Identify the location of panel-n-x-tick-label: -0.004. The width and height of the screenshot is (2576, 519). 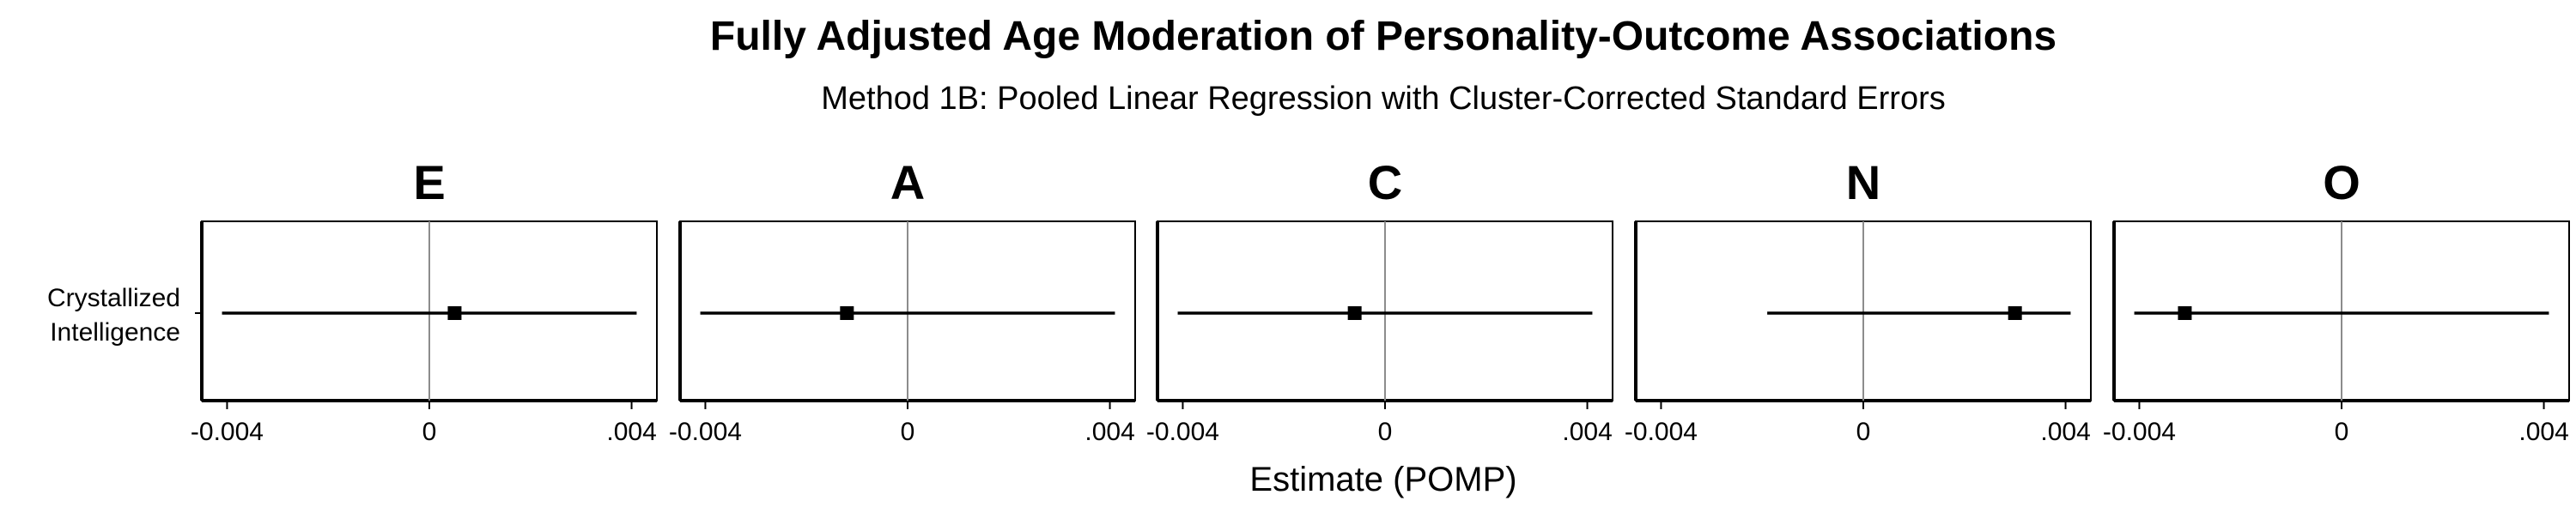
(1661, 432).